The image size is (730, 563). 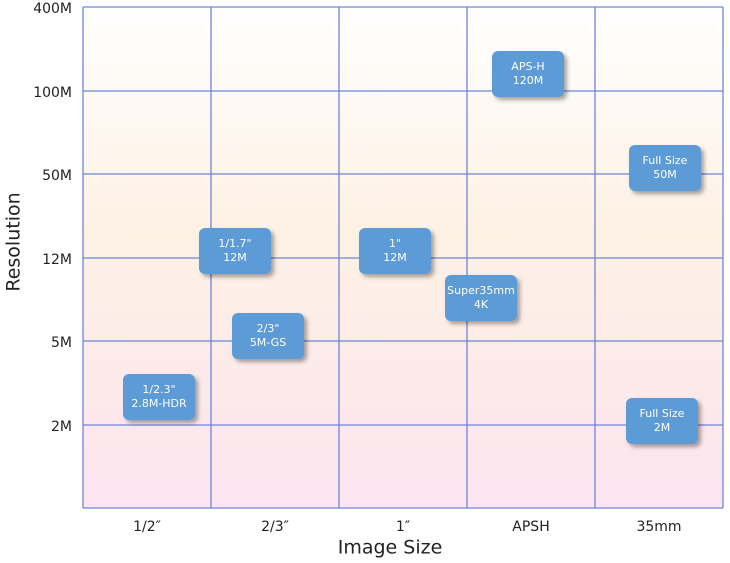 What do you see at coordinates (662, 427) in the screenshot?
I see `box-label: 2M` at bounding box center [662, 427].